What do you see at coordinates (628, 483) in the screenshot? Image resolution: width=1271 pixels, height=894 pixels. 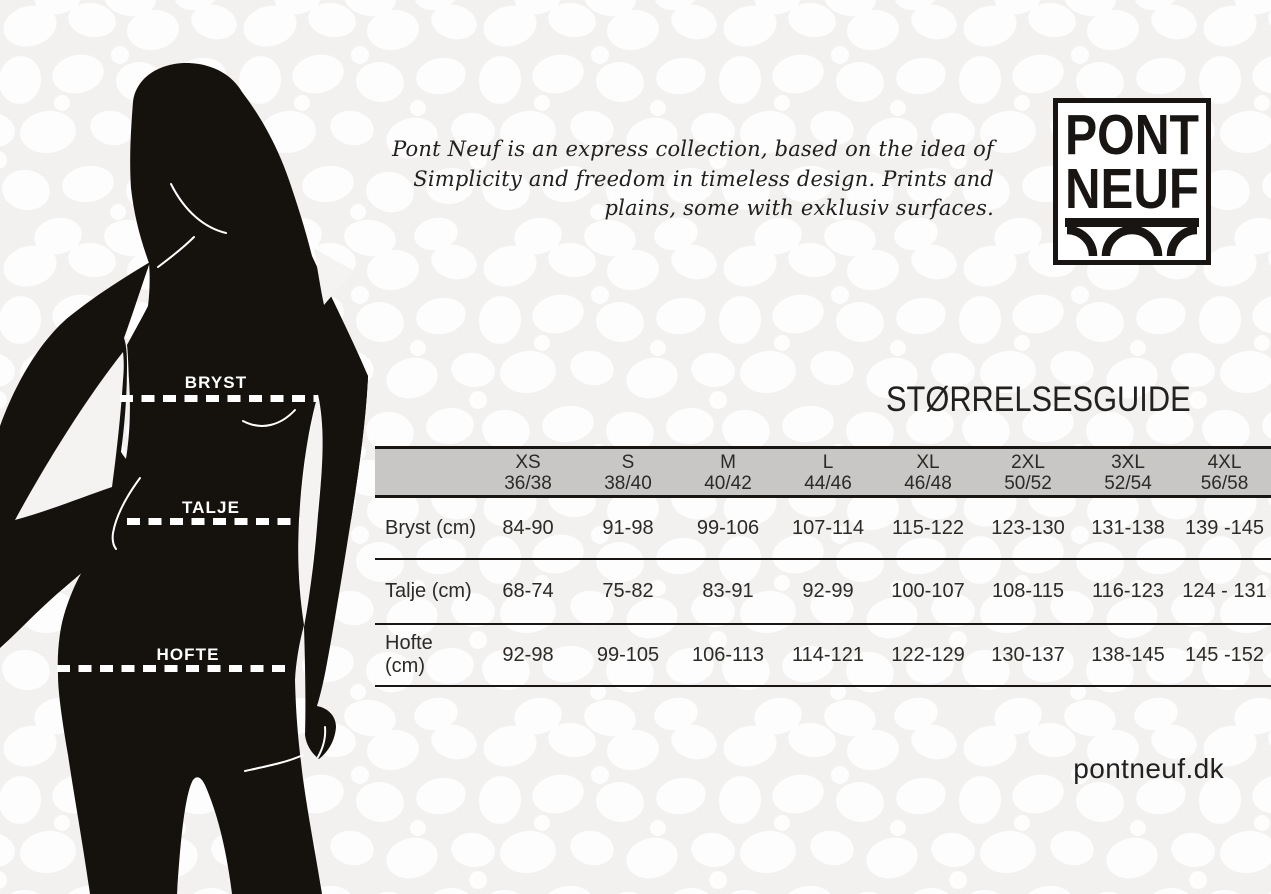 I see `eu-size-label: 38/40` at bounding box center [628, 483].